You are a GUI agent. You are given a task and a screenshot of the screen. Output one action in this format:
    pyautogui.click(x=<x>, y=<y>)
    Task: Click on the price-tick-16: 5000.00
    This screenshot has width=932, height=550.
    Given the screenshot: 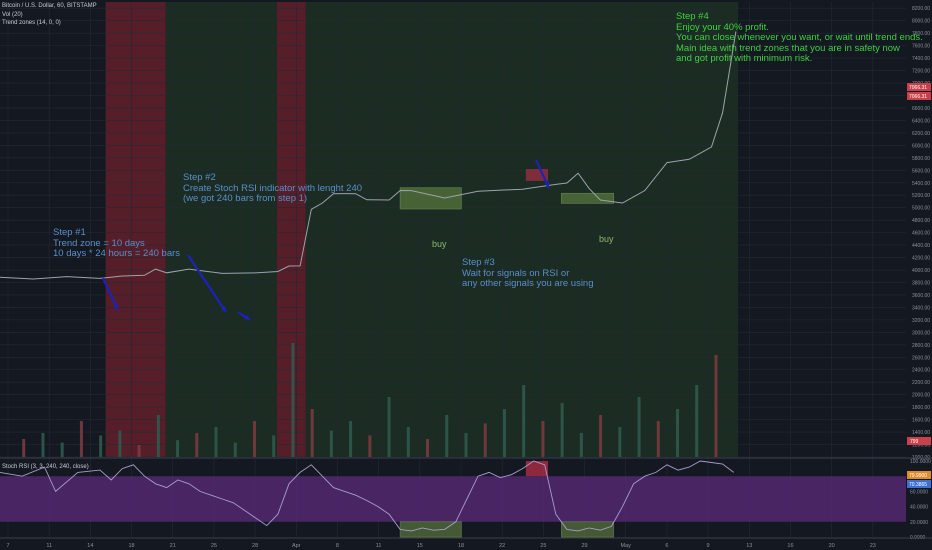 What is the action you would take?
    pyautogui.click(x=921, y=209)
    